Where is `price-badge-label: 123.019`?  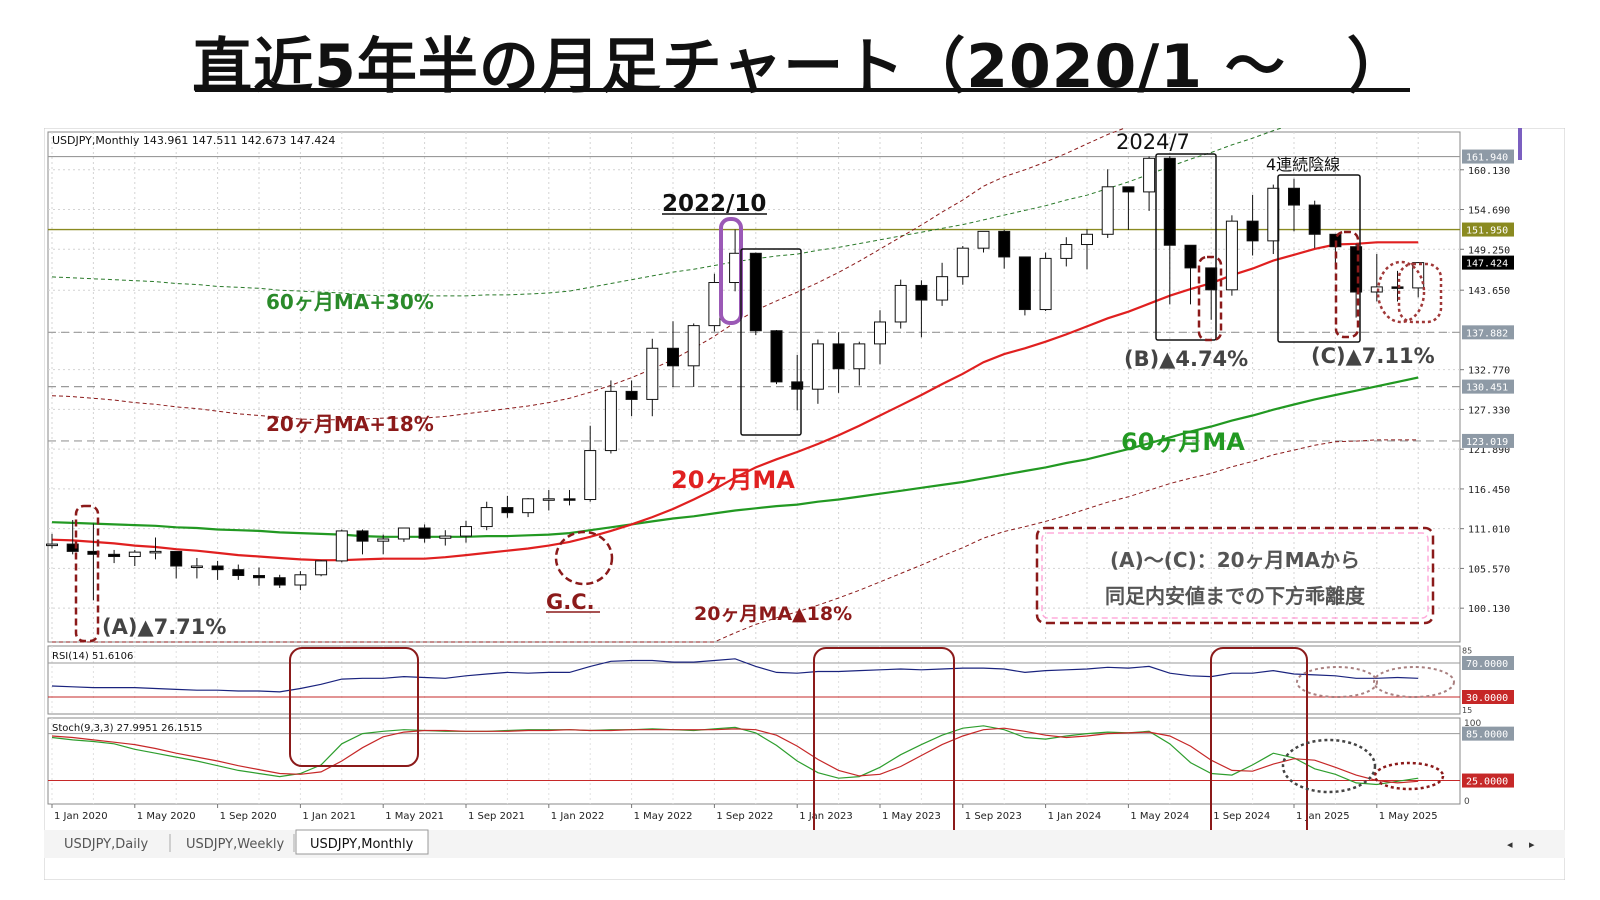 price-badge-label: 123.019 is located at coordinates (1487, 442).